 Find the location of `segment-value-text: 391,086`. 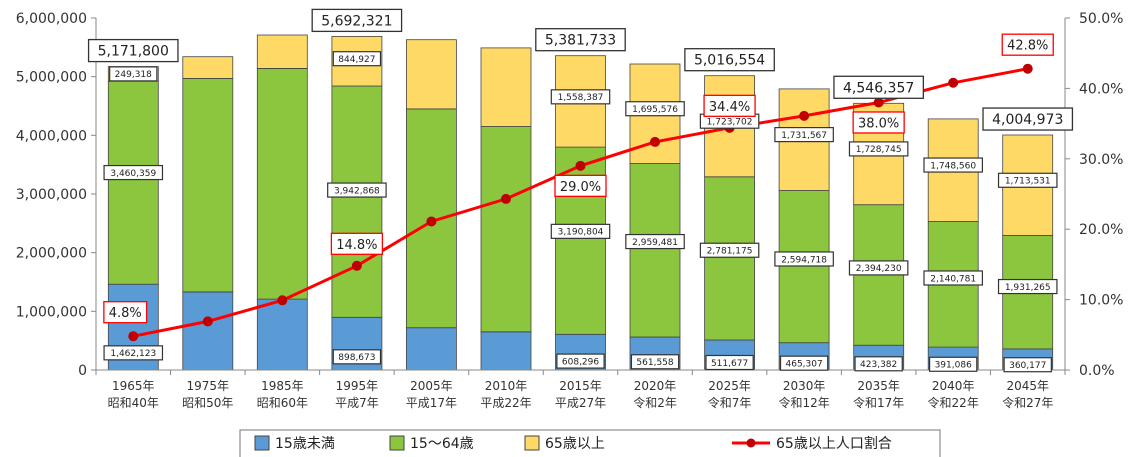

segment-value-text: 391,086 is located at coordinates (953, 366).